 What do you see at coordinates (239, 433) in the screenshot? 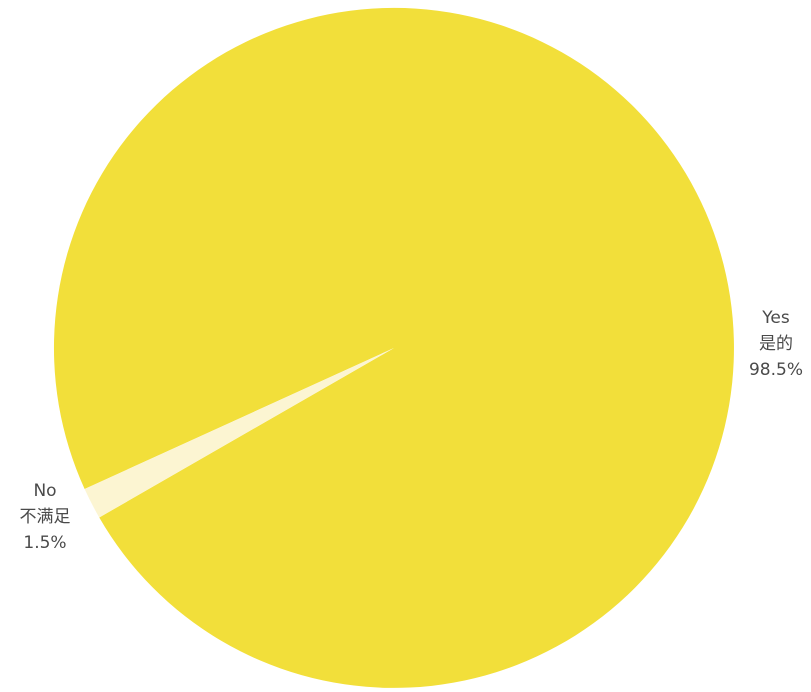
I see `pie-slice-no` at bounding box center [239, 433].